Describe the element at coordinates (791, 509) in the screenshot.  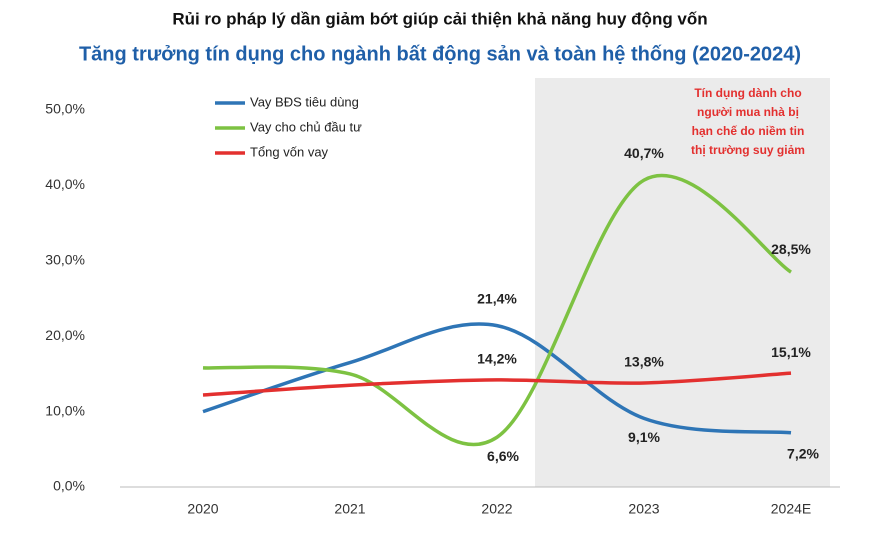
I see `x-tick-label: 2024E` at that location.